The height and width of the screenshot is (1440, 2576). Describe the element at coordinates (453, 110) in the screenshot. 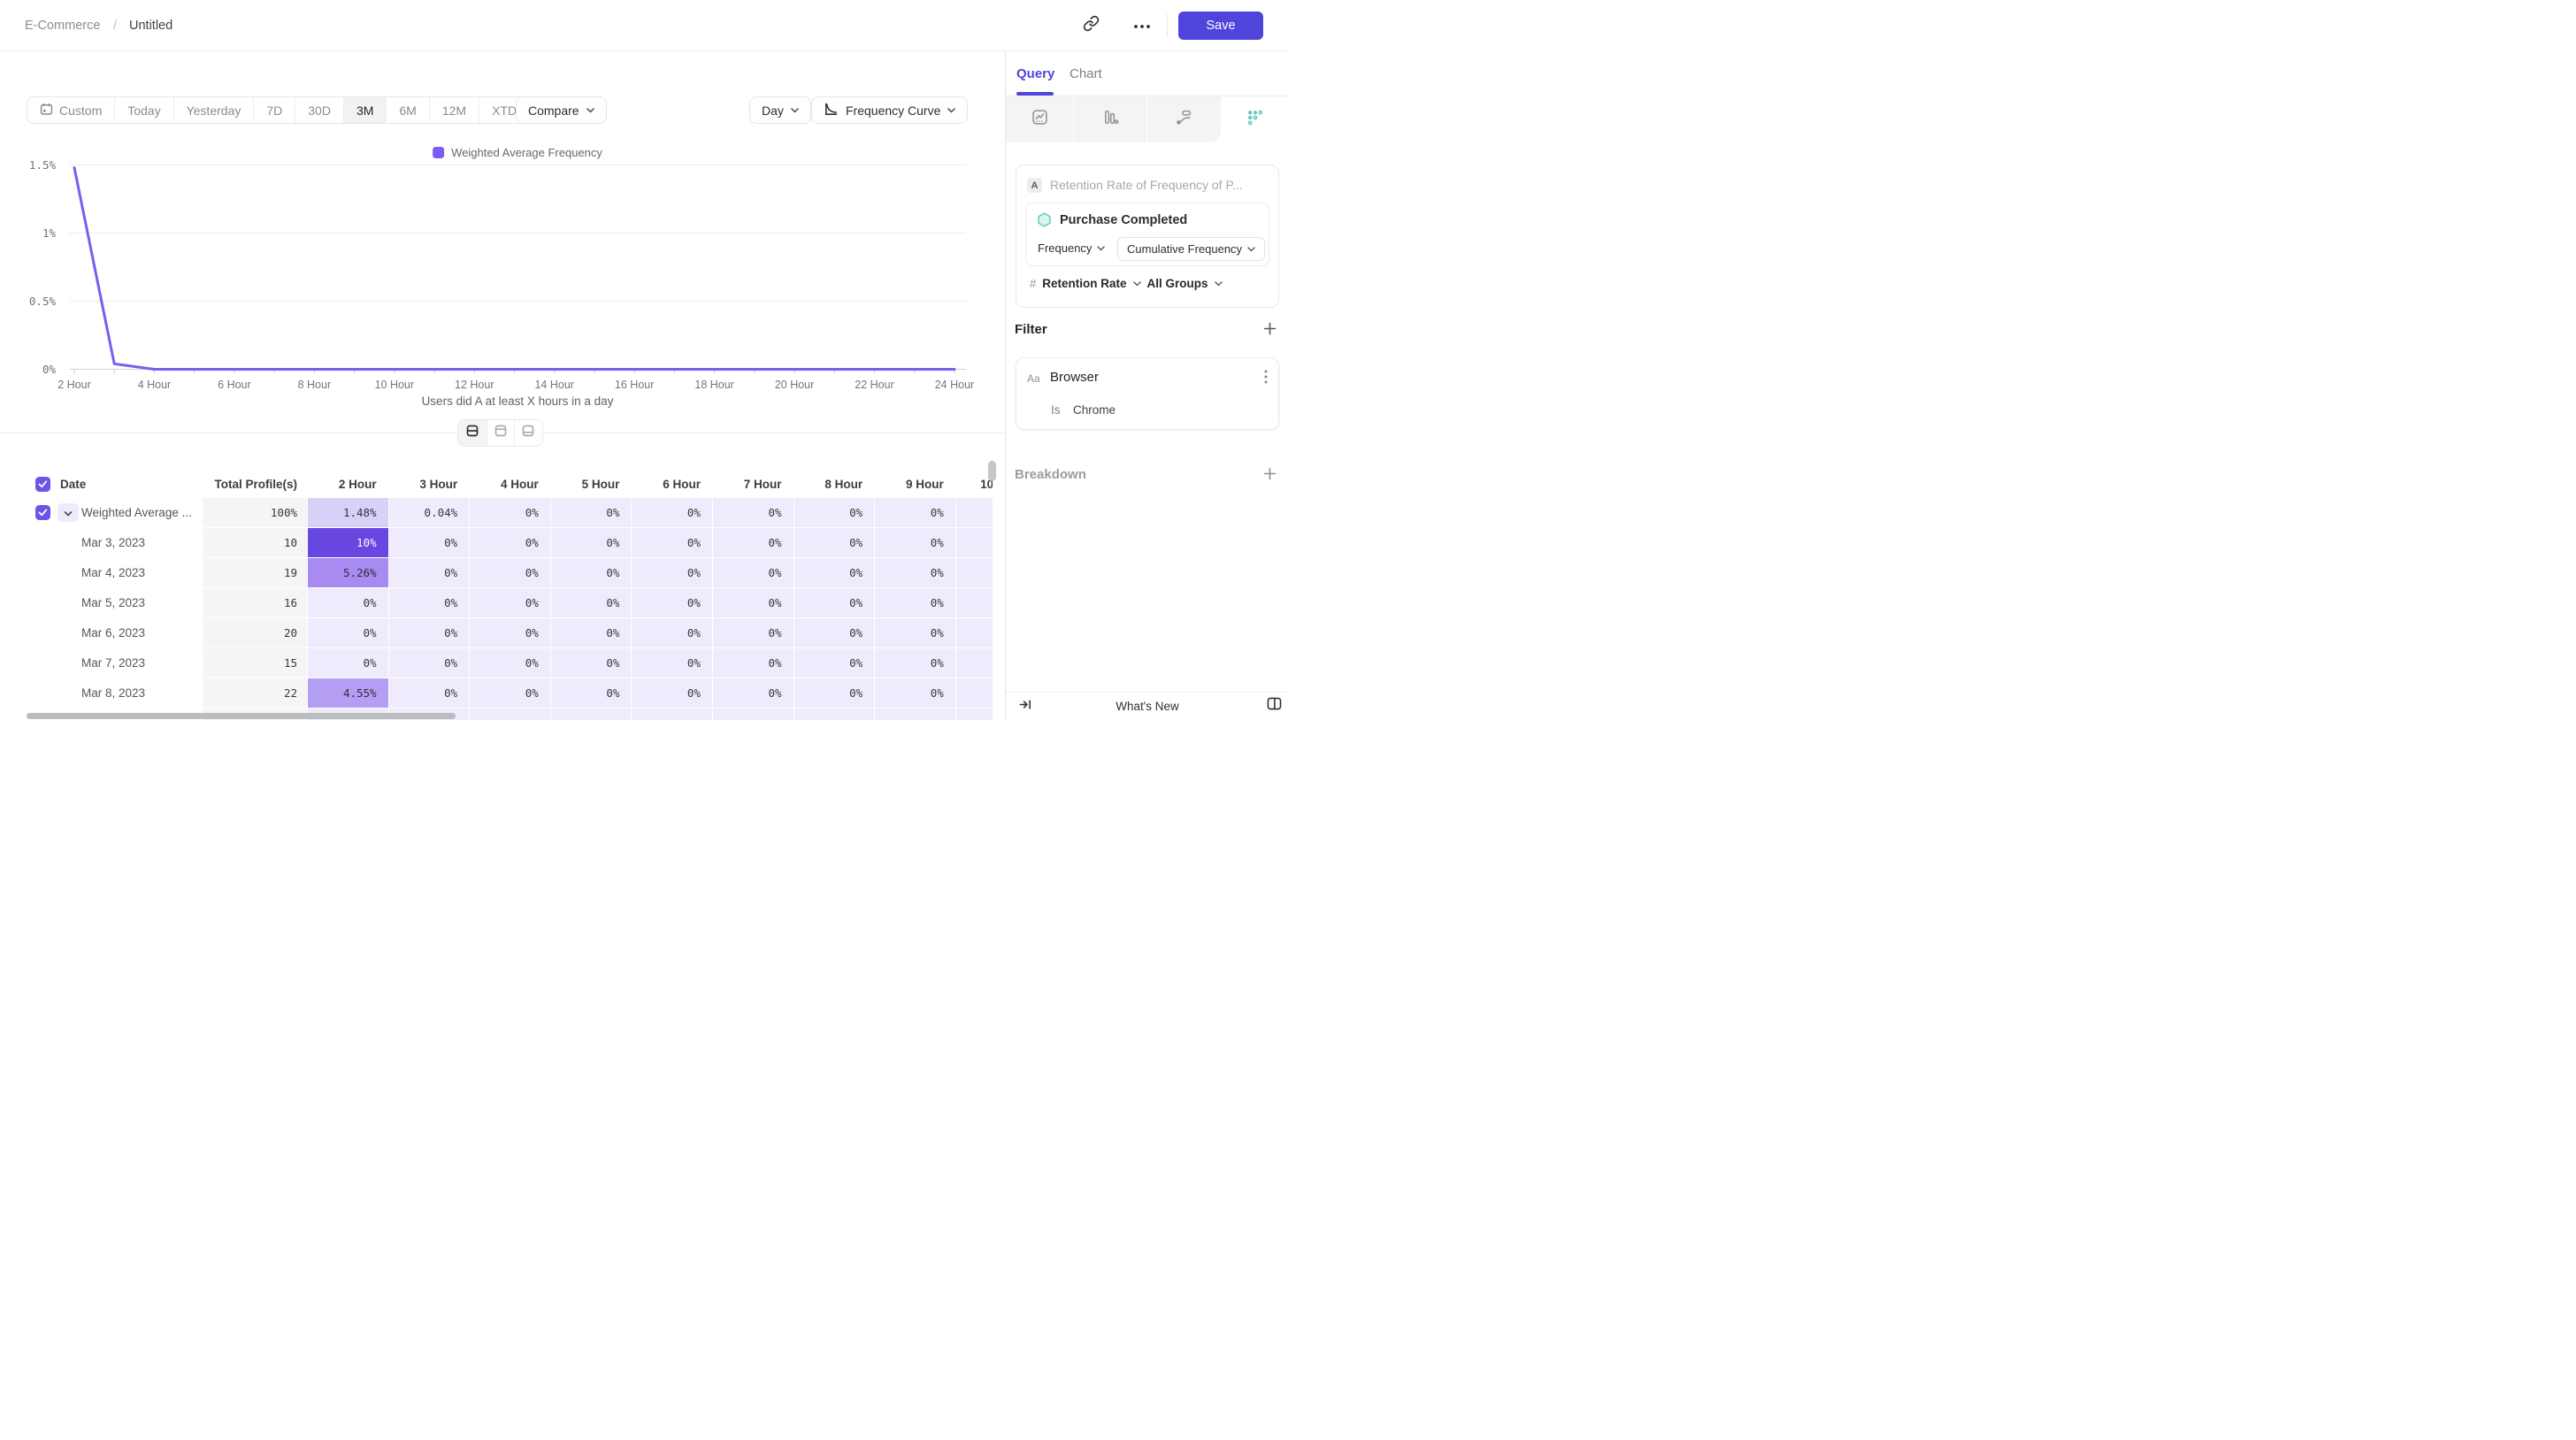

I see `range-12m: 12M` at that location.